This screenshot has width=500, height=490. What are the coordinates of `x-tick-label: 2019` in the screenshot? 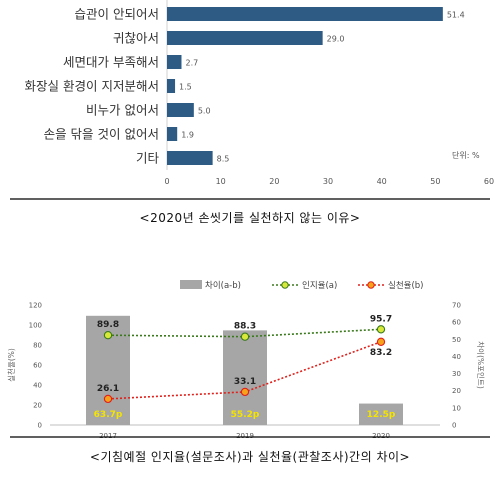 It's located at (245, 436).